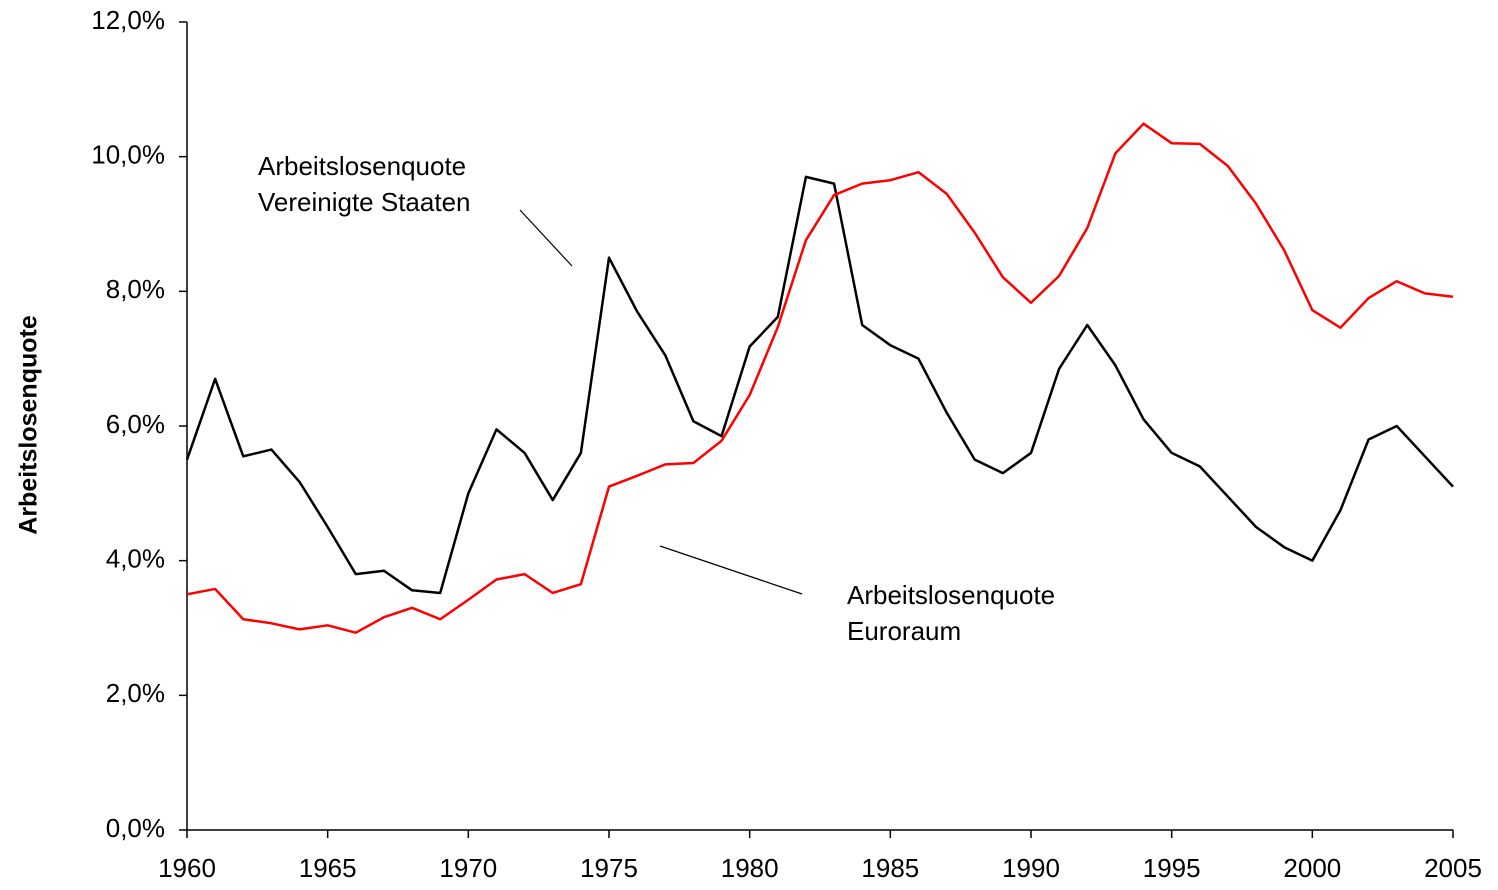 The image size is (1498, 890). I want to click on x-tick-label: 1980, so click(750, 868).